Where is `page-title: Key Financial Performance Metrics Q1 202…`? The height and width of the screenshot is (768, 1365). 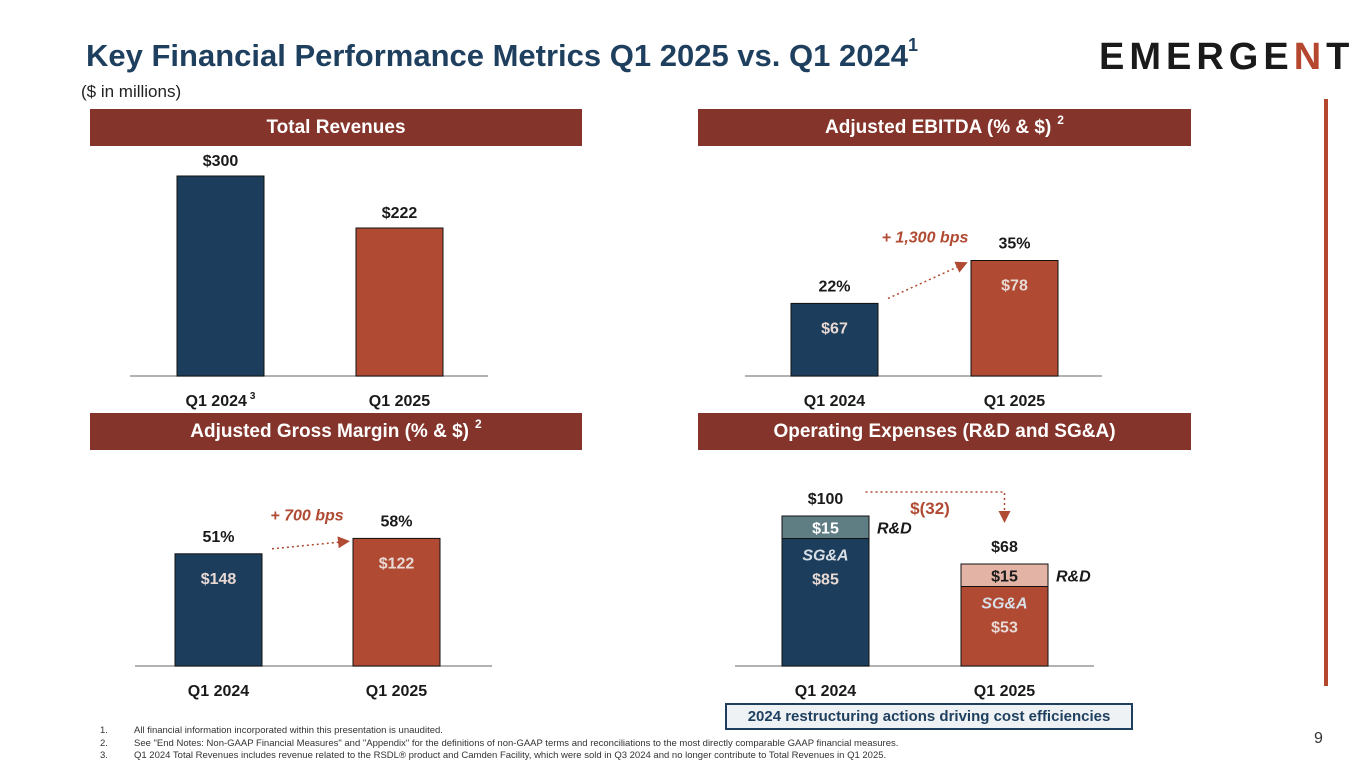 page-title: Key Financial Performance Metrics Q1 202… is located at coordinates (502, 53).